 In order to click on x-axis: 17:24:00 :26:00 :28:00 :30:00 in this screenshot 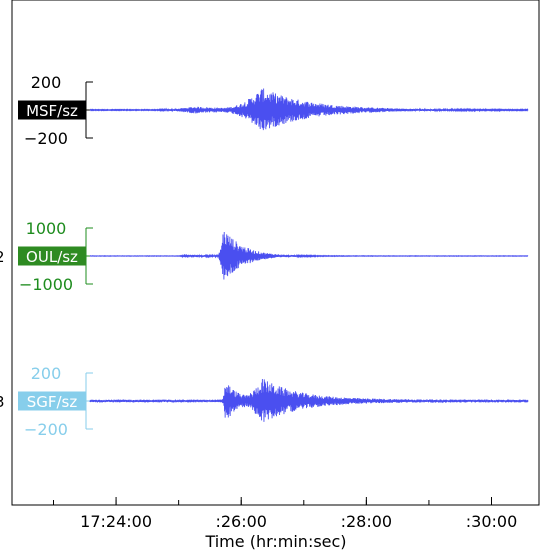, I will do `click(285, 514)`.